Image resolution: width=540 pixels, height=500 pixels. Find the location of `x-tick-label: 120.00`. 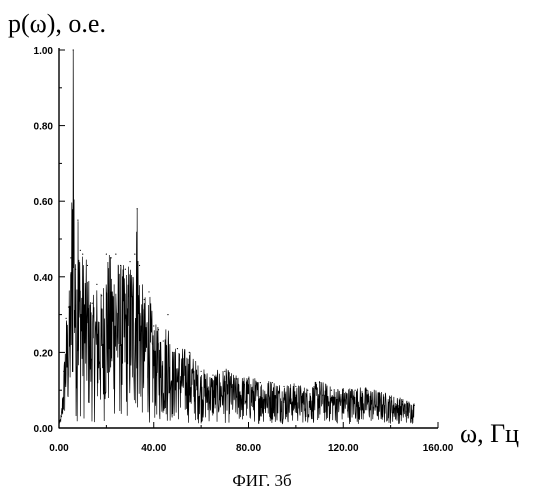

x-tick-label: 120.00 is located at coordinates (343, 448).